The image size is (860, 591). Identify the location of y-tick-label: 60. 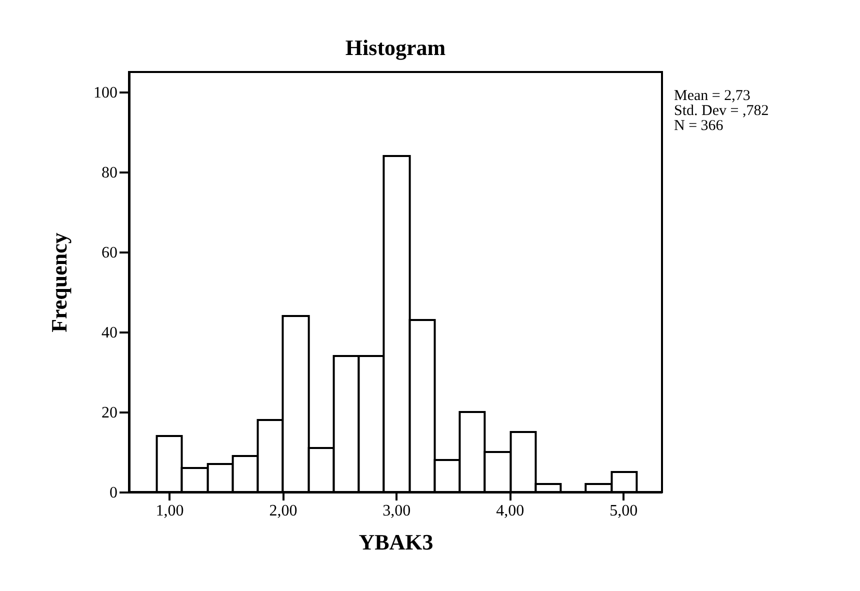
(110, 253).